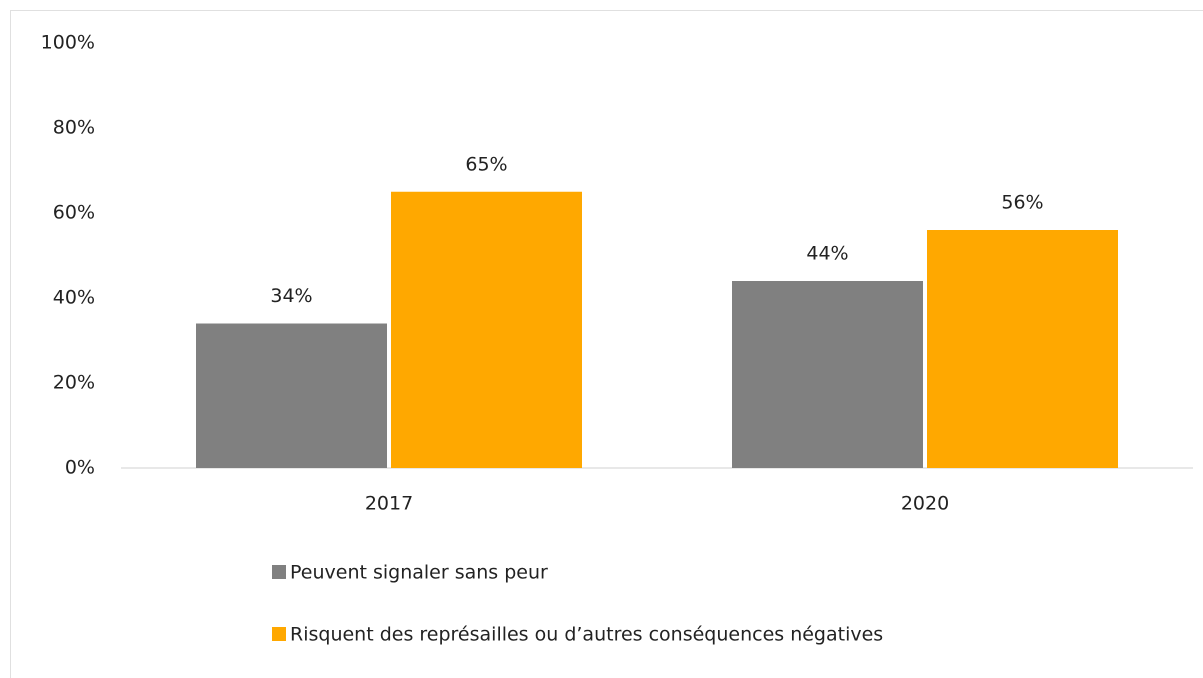 The width and height of the screenshot is (1203, 678). What do you see at coordinates (74, 213) in the screenshot?
I see `y-tick-label: 60%` at bounding box center [74, 213].